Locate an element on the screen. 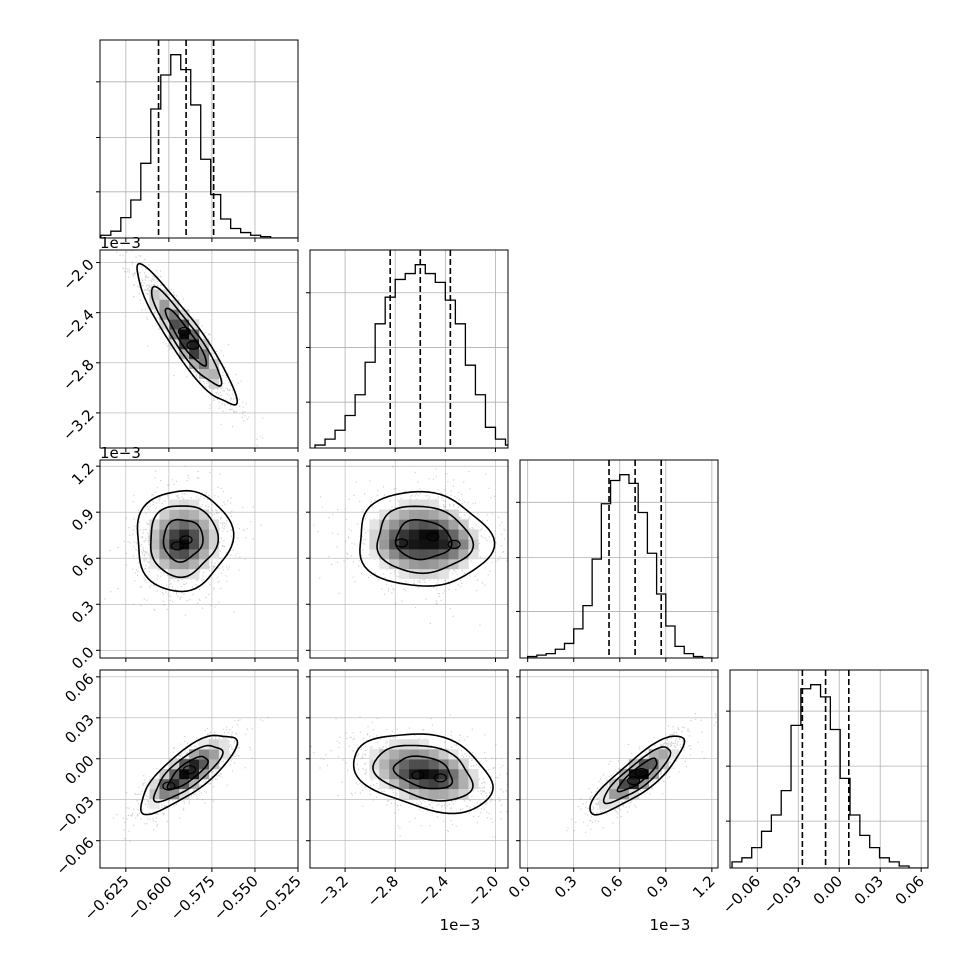 This screenshot has height=970, width=970. ytick-label-2-1: 0.3 is located at coordinates (83, 612).